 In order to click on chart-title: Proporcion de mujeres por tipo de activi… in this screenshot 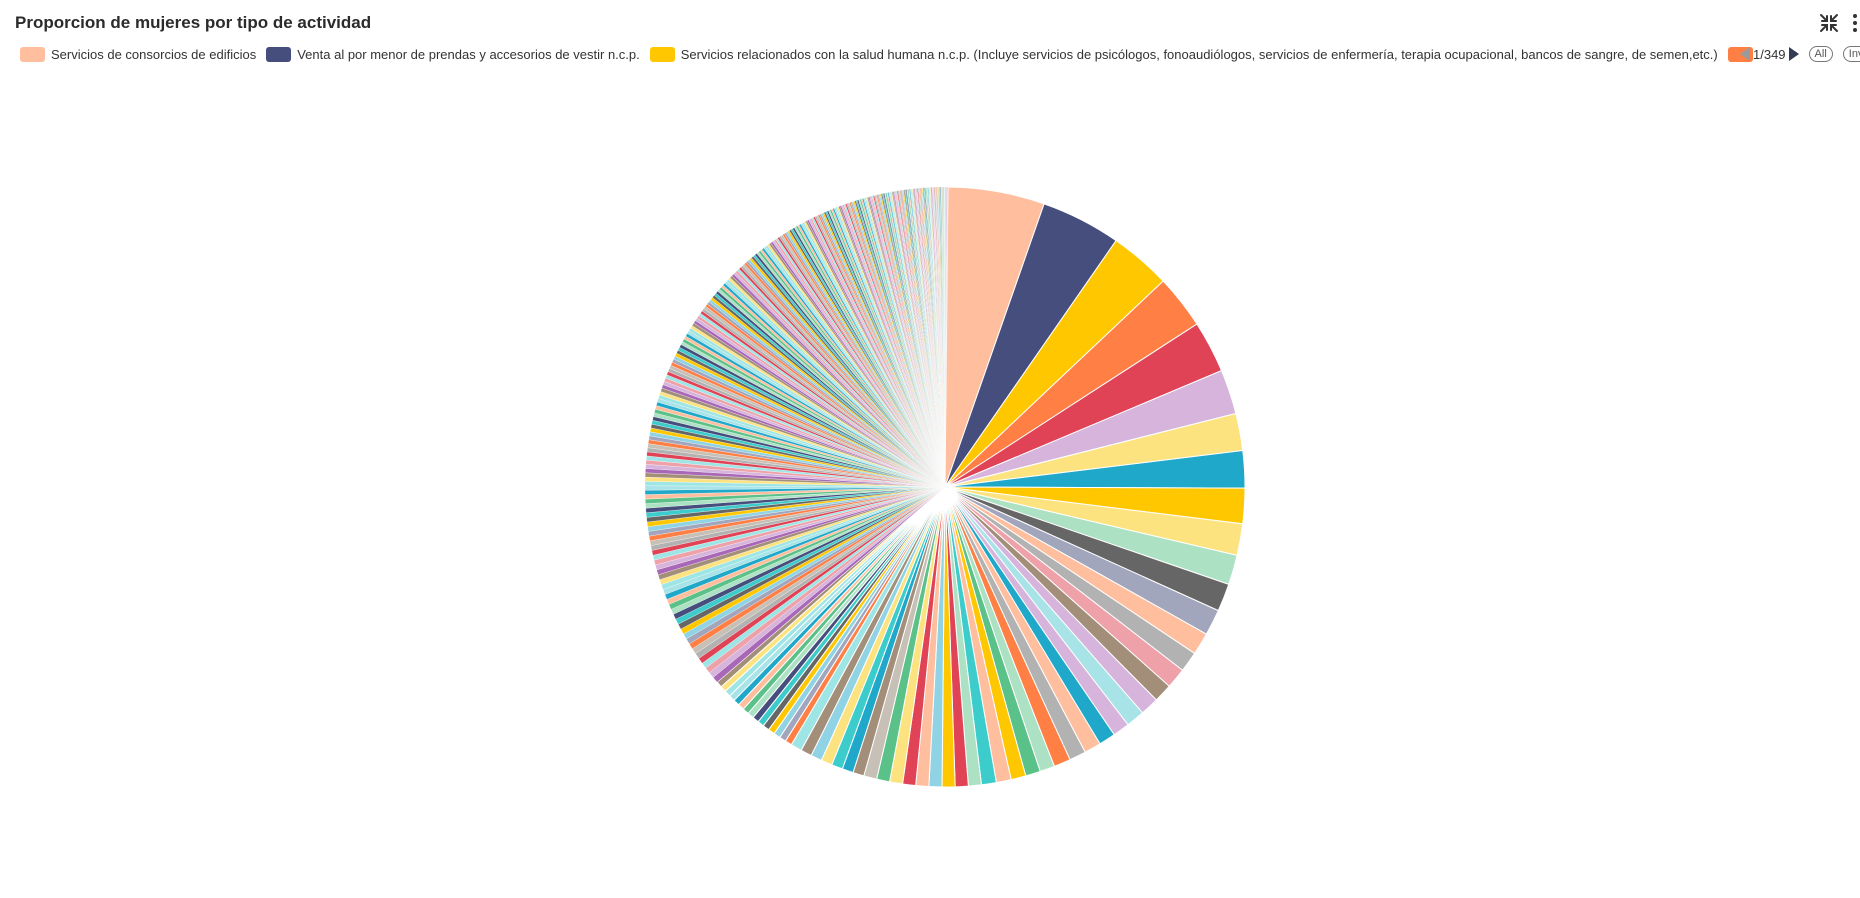, I will do `click(193, 22)`.